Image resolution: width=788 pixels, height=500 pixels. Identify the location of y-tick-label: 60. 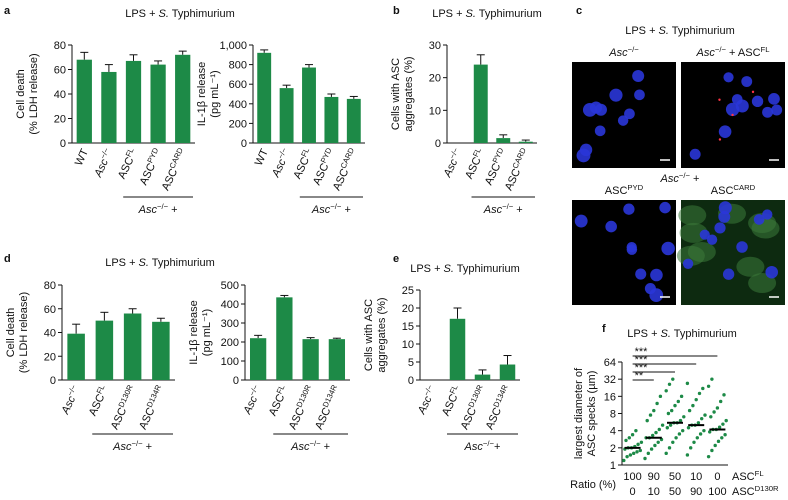
(50, 310).